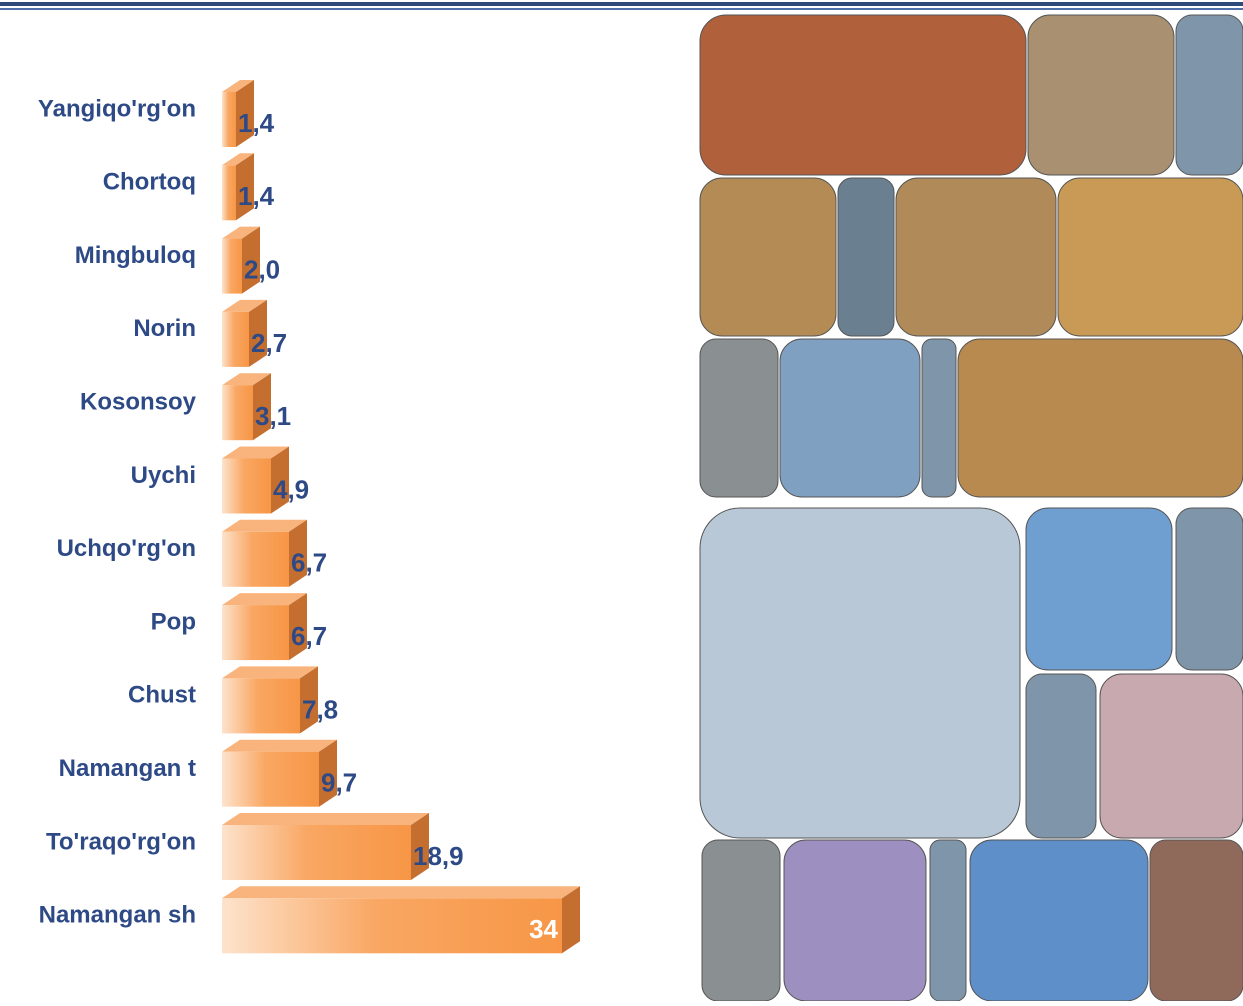  I want to click on y-tick-label: Pop, so click(173, 621).